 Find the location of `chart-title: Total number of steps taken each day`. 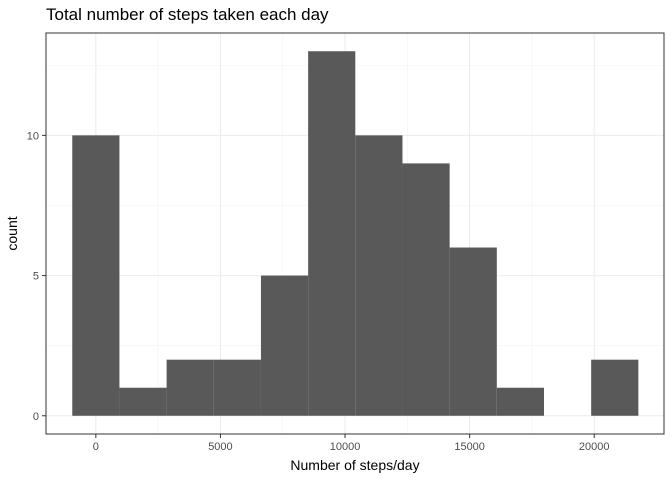

chart-title: Total number of steps taken each day is located at coordinates (187, 14).